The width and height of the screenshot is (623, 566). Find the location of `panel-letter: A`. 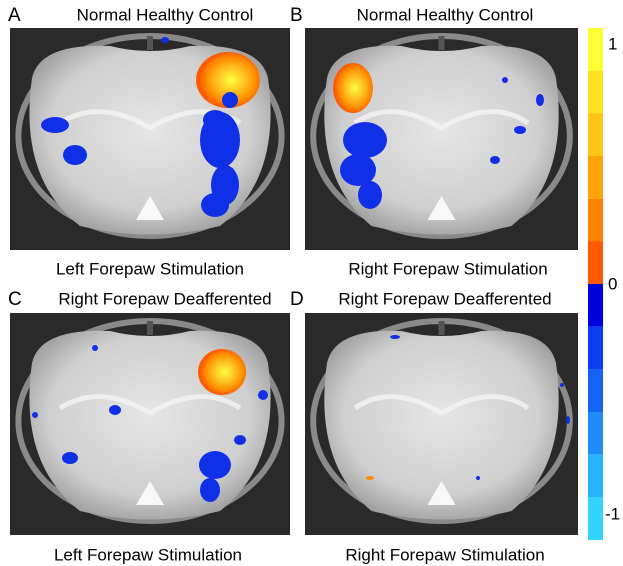

panel-letter: A is located at coordinates (14, 15).